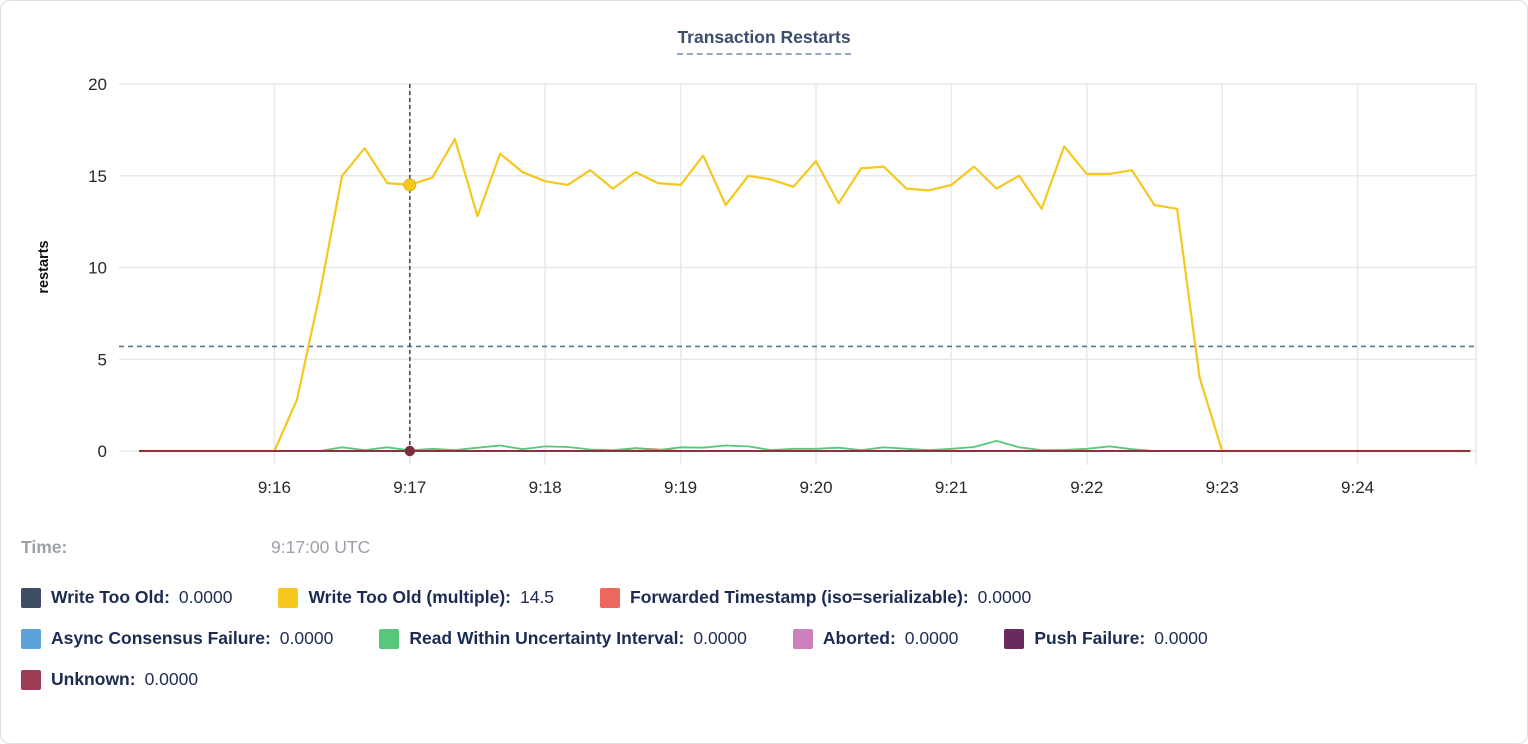 This screenshot has height=744, width=1528. Describe the element at coordinates (951, 487) in the screenshot. I see `x-tick-label: 9:21` at that location.